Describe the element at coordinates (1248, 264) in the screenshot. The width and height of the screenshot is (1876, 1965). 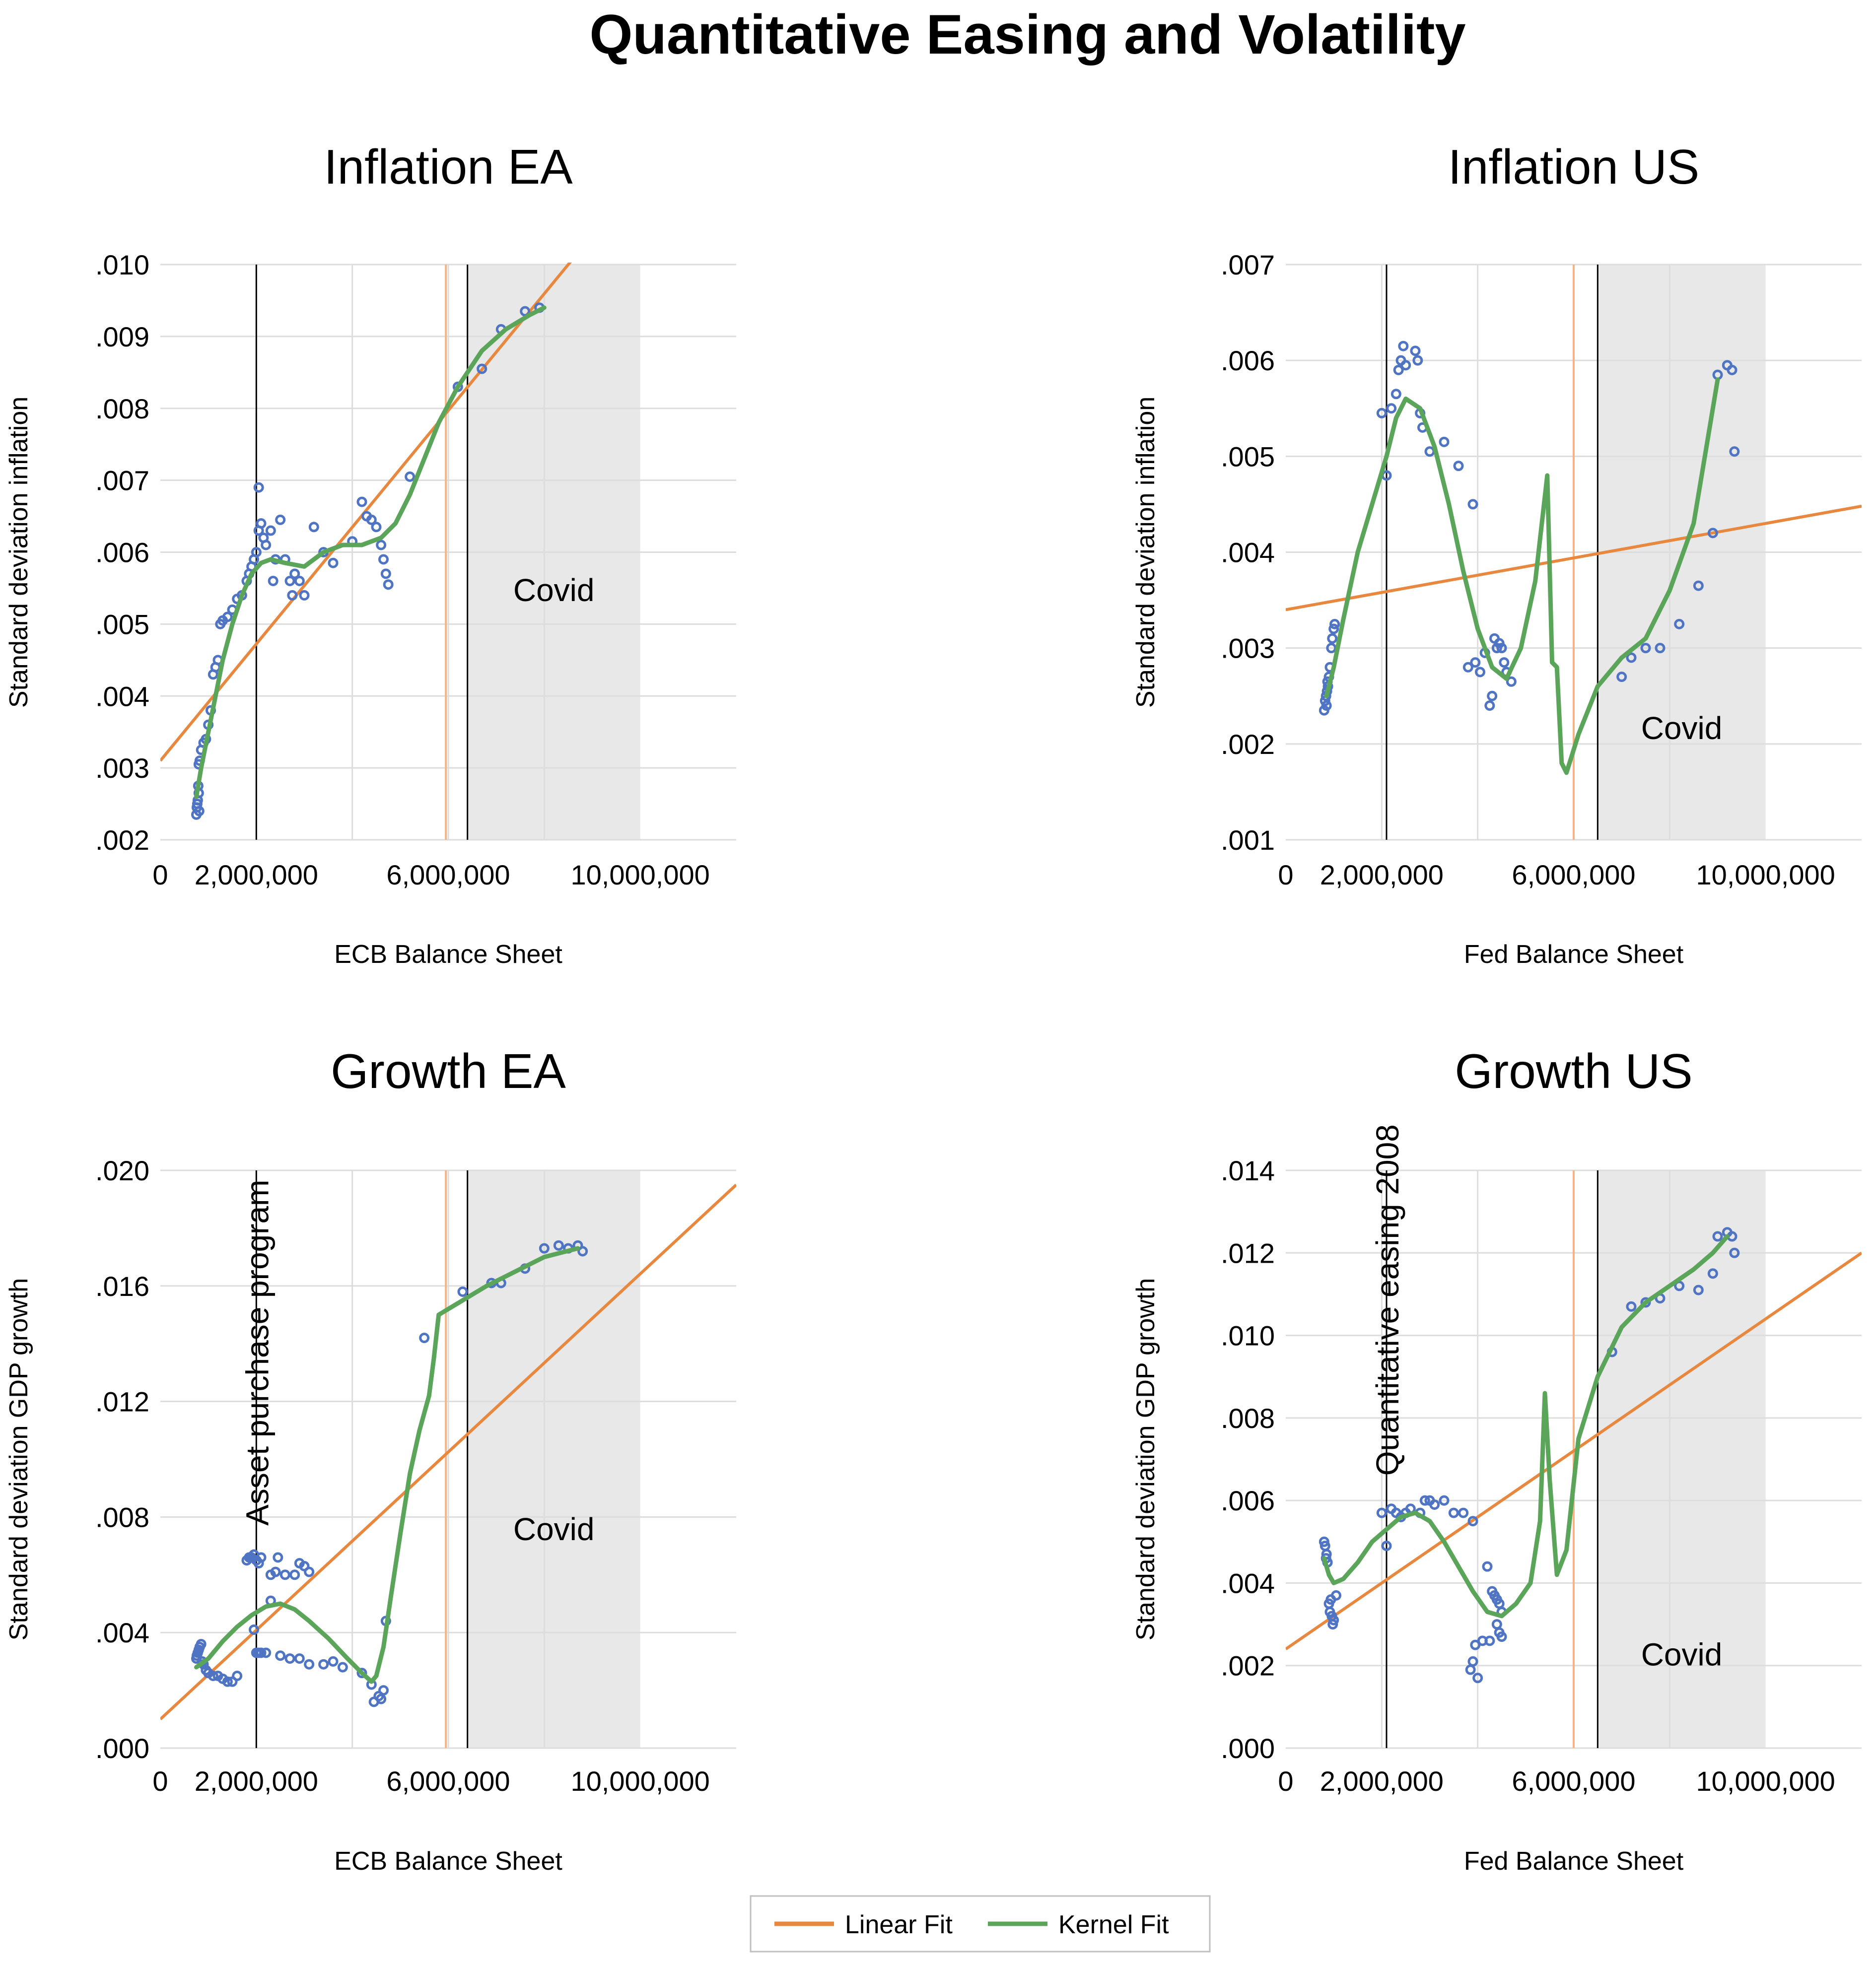
I see `y-tick-label-6: .007` at that location.